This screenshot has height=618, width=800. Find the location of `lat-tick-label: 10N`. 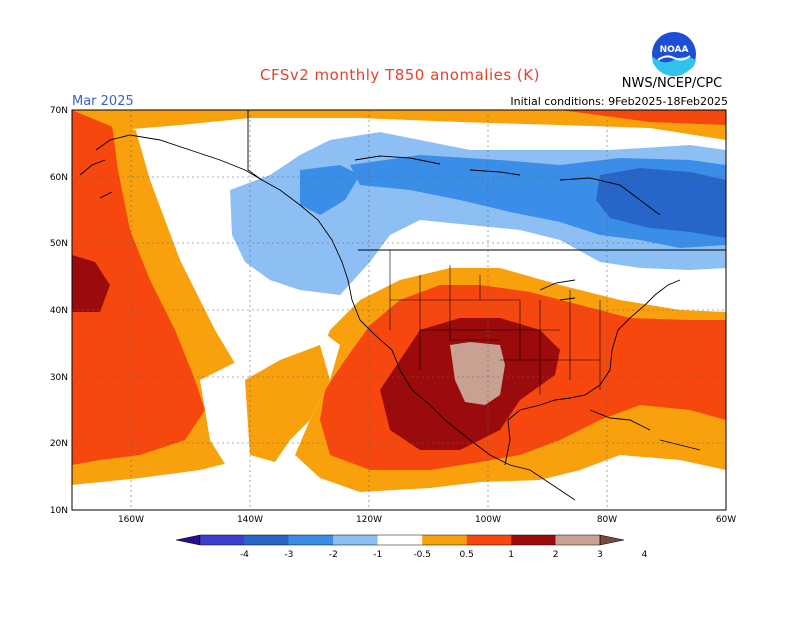

lat-tick-label: 10N is located at coordinates (59, 511).